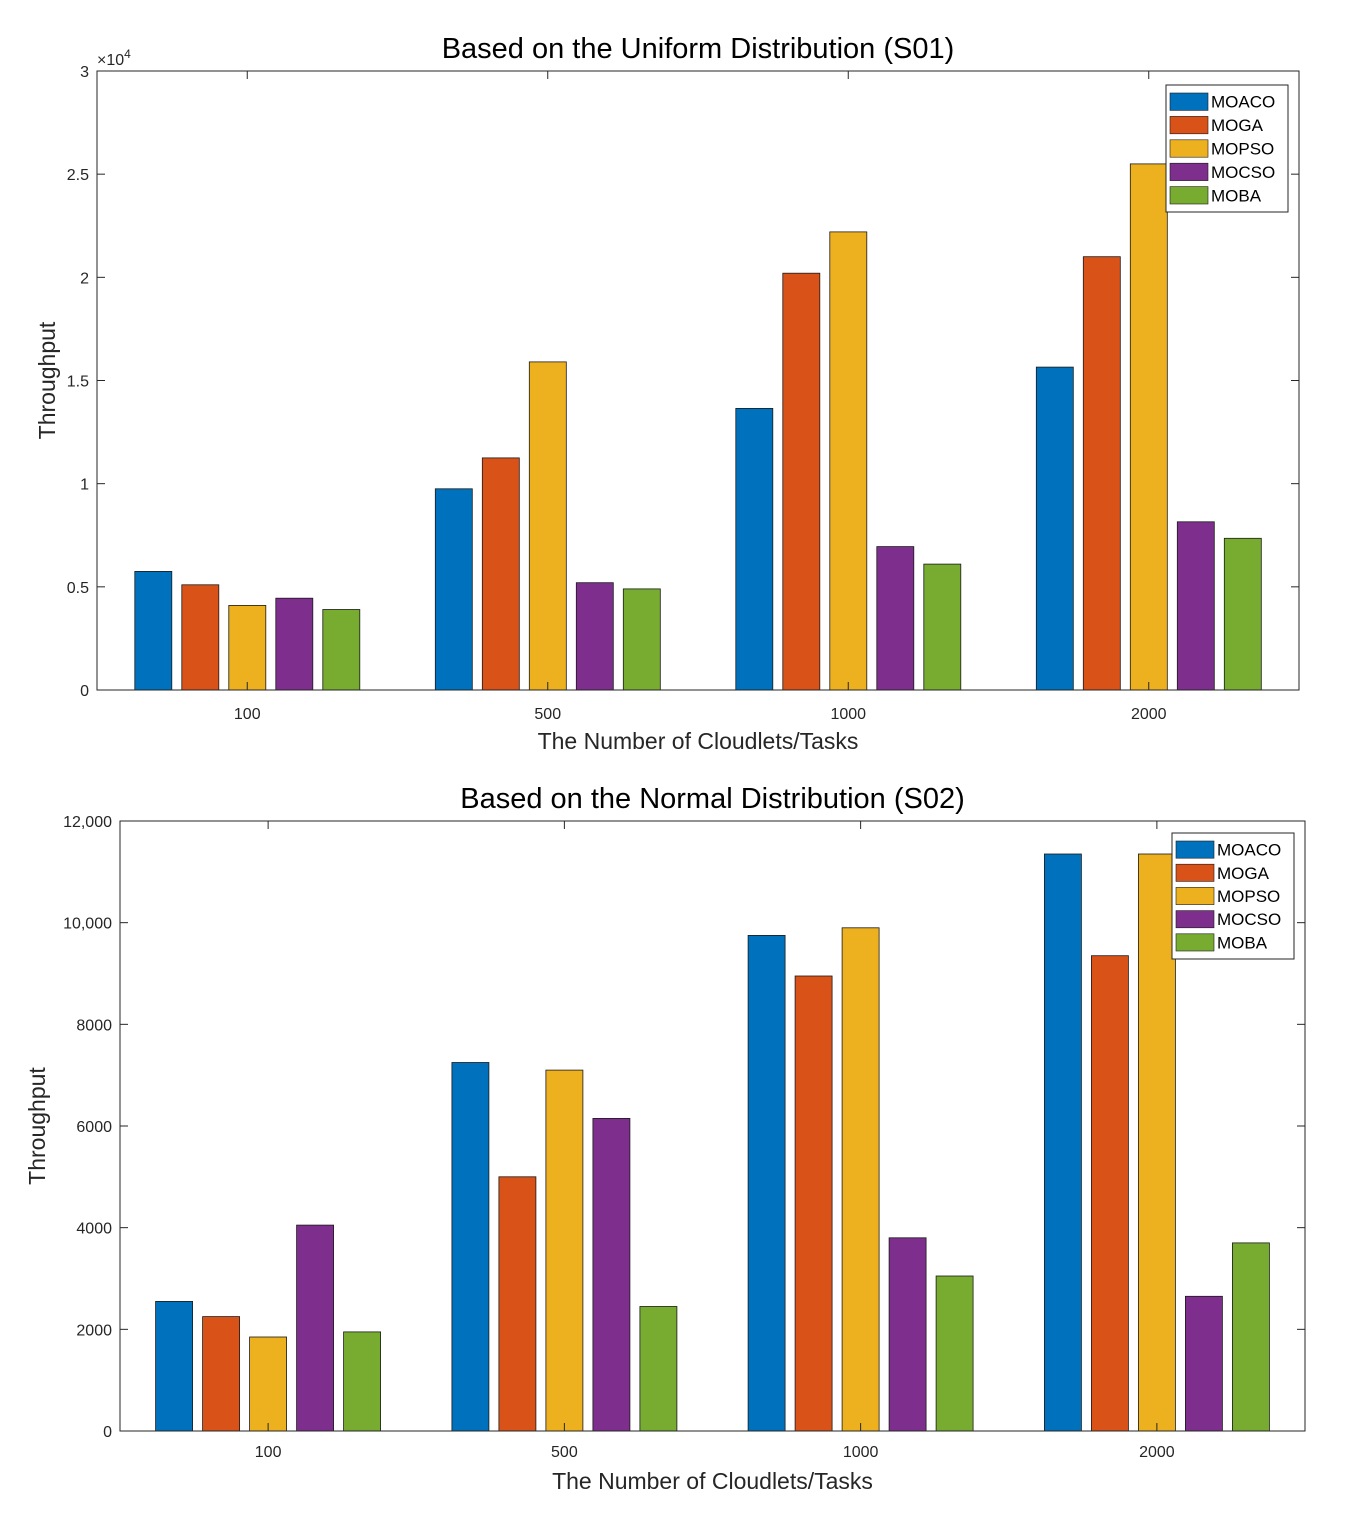 The image size is (1359, 1524). Describe the element at coordinates (78, 382) in the screenshot. I see `y-tick-label: 1.5` at that location.